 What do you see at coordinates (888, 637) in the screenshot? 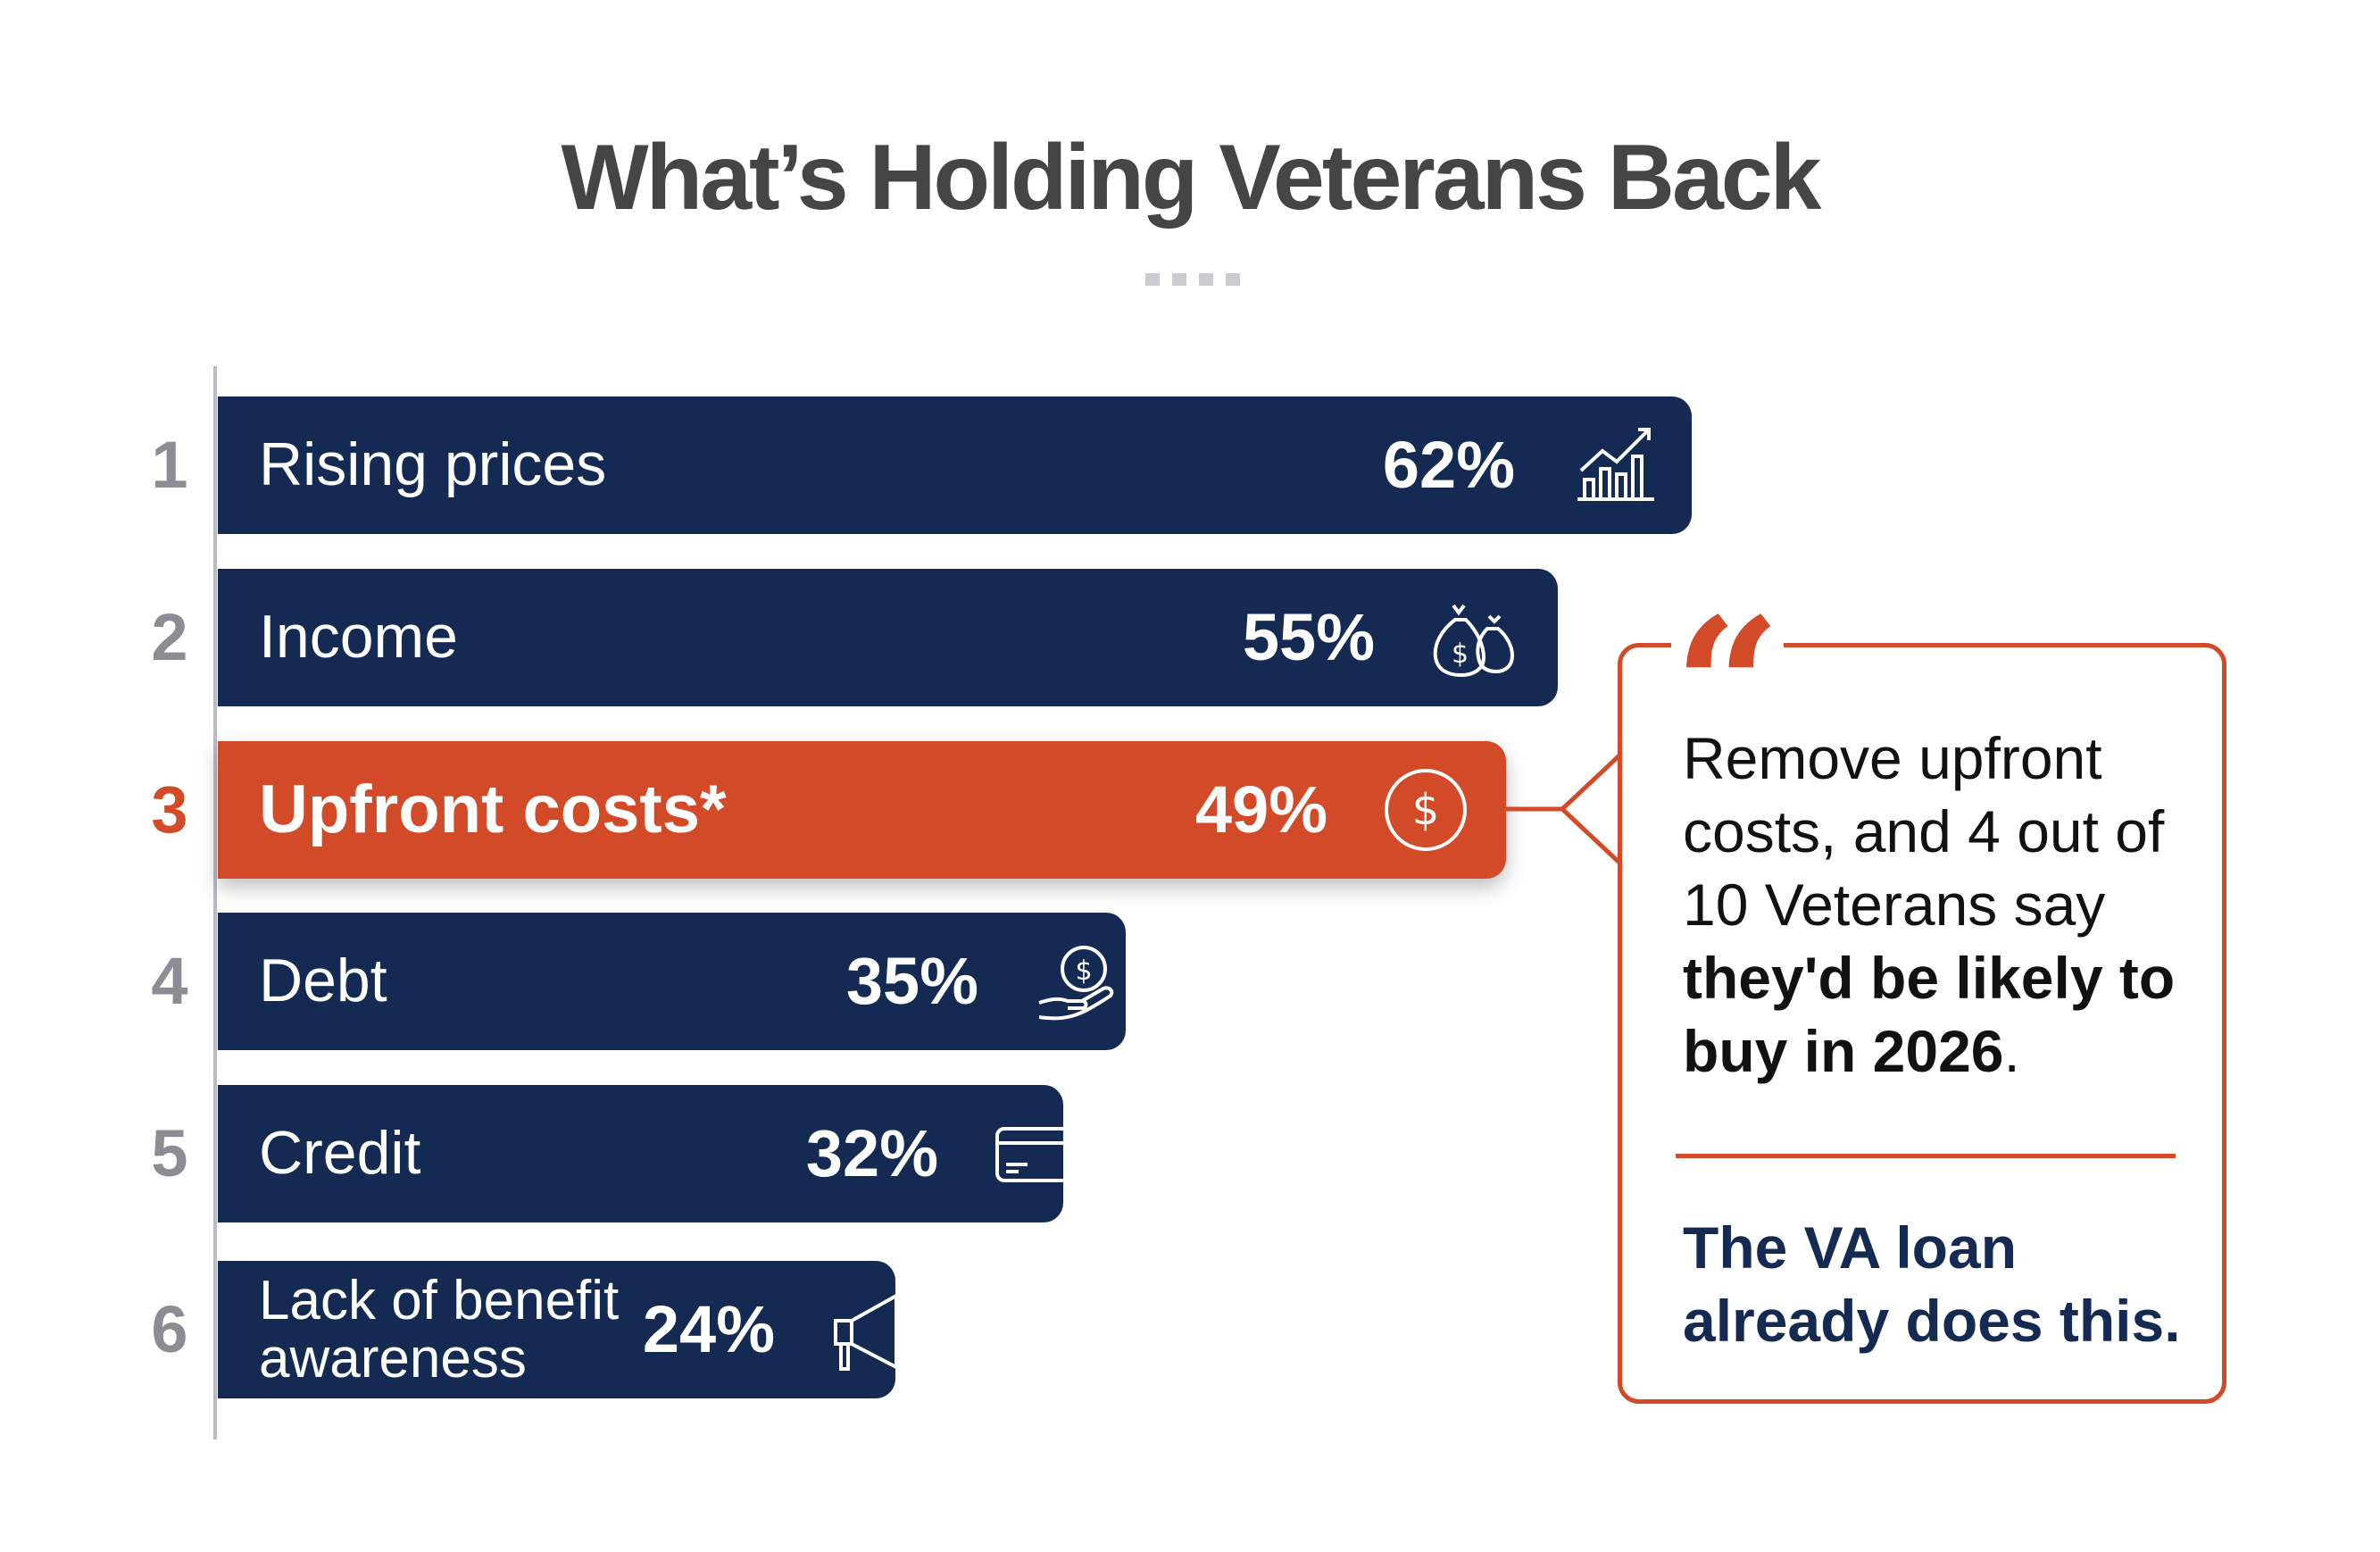
I see `bar: Income 55% $` at bounding box center [888, 637].